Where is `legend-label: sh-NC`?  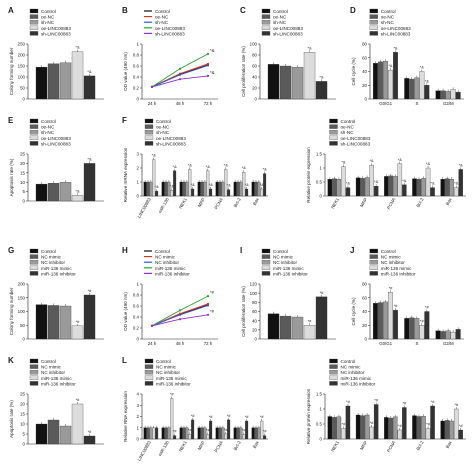
legend-label: sh-NC is located at coordinates (280, 22).